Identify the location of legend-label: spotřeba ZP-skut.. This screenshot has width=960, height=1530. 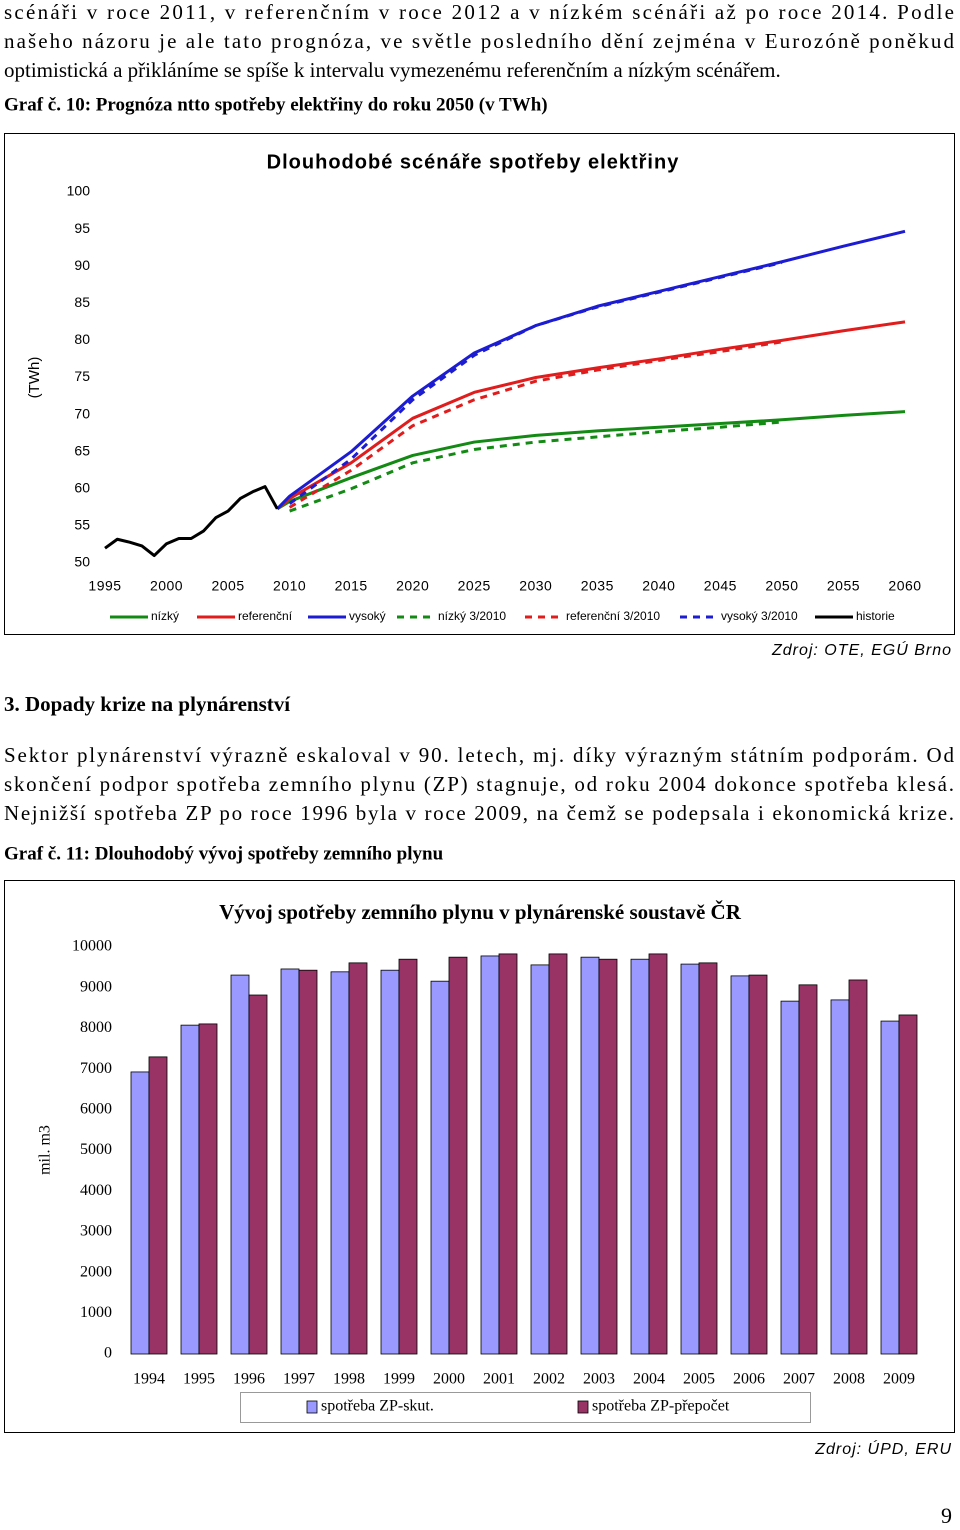
(377, 1406).